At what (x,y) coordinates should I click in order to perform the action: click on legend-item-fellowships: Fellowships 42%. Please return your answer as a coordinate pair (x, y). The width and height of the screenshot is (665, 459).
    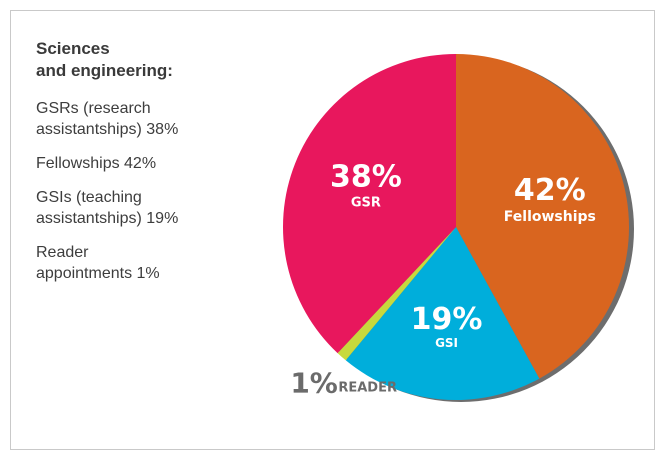
    Looking at the image, I should click on (131, 163).